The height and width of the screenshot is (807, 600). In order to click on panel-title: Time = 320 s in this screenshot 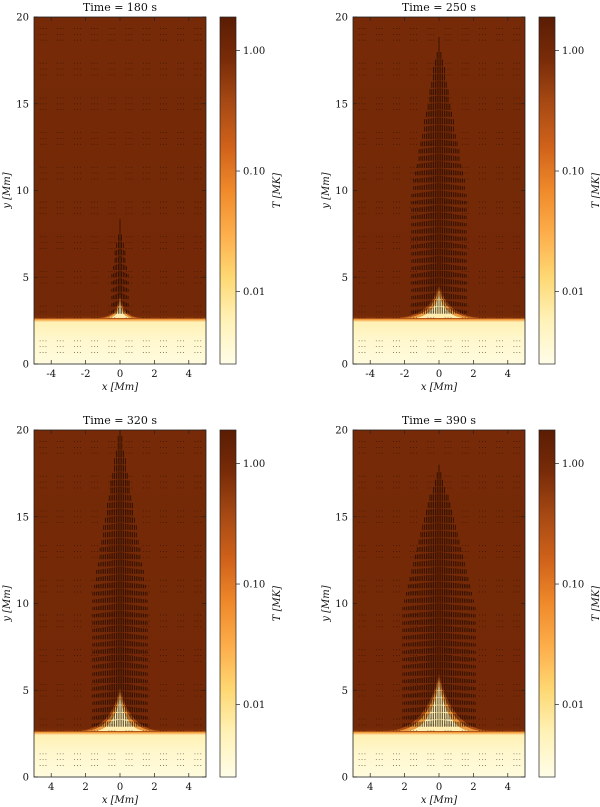, I will do `click(120, 420)`.